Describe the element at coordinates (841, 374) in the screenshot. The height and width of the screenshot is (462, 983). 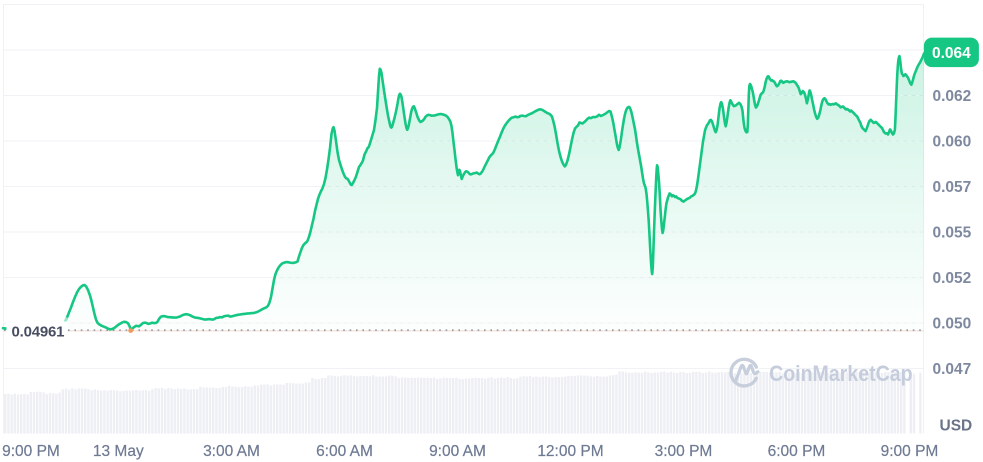
I see `svg-text: CoinMarketCap` at that location.